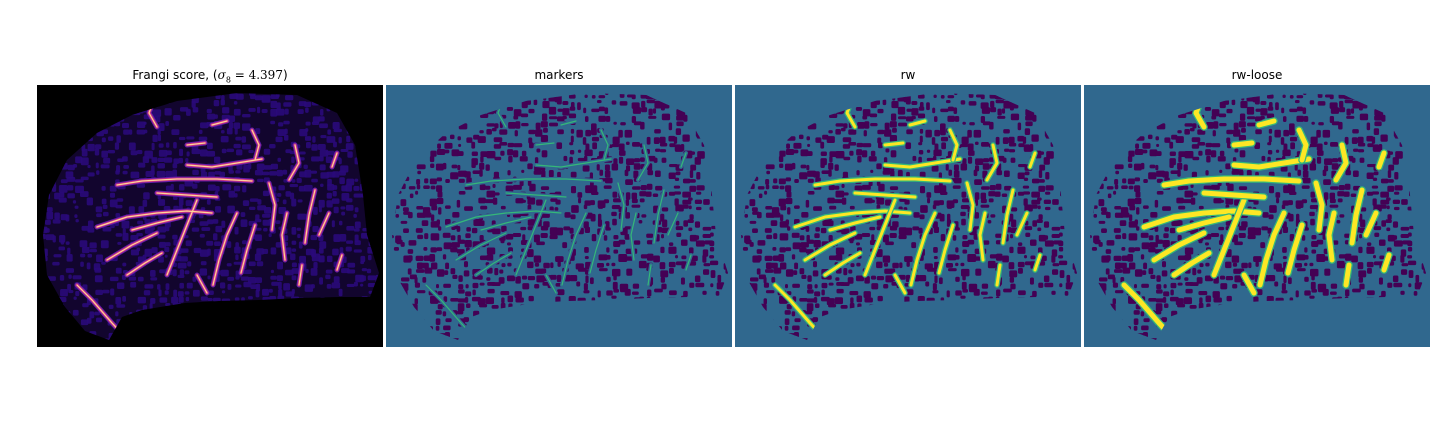 The width and height of the screenshot is (1440, 432). What do you see at coordinates (1257, 75) in the screenshot?
I see `rw-loose-panel-title: rw-loose` at bounding box center [1257, 75].